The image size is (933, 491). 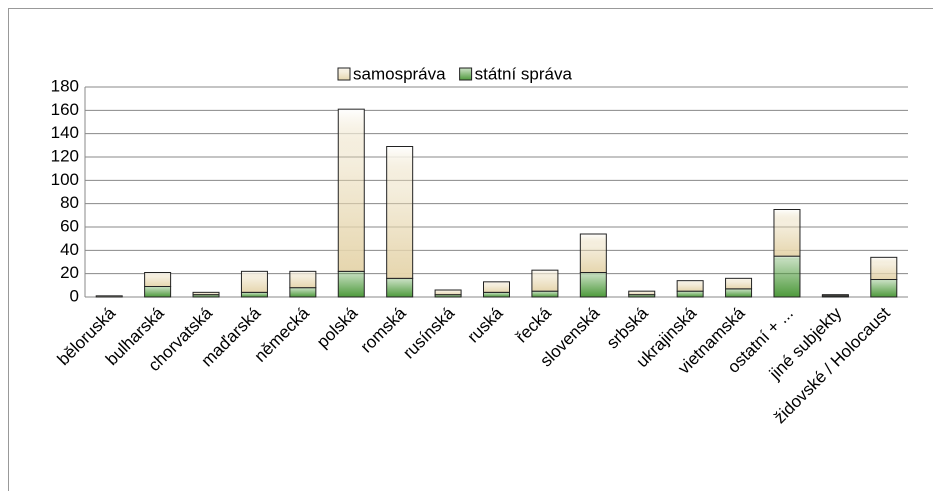 What do you see at coordinates (65, 179) in the screenshot?
I see `y-tick-label: 100` at bounding box center [65, 179].